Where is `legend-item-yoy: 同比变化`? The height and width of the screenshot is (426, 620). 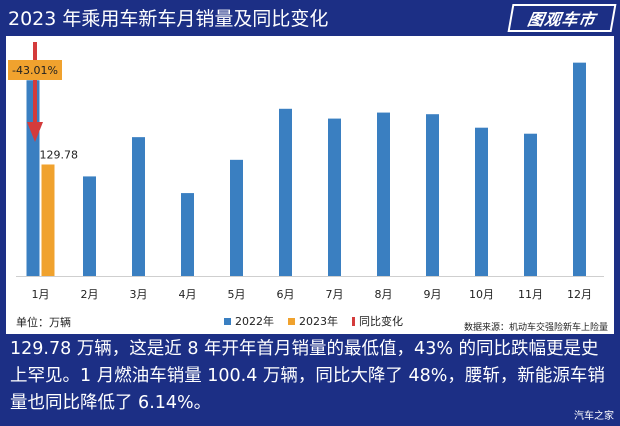
legend-item-yoy: 同比变化 is located at coordinates (377, 321).